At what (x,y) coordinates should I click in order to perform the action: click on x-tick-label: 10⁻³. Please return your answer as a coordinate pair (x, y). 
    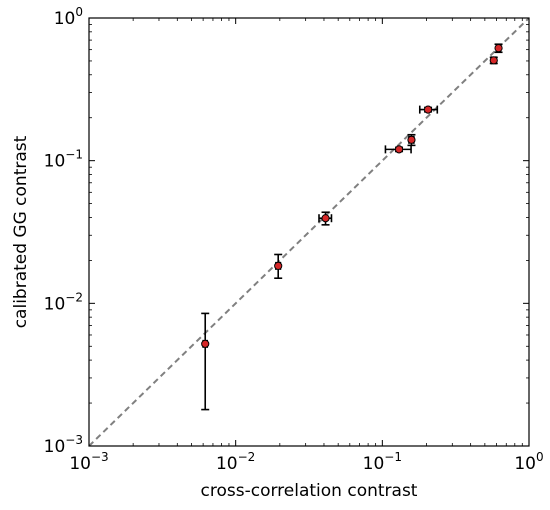
    Looking at the image, I should click on (88, 462).